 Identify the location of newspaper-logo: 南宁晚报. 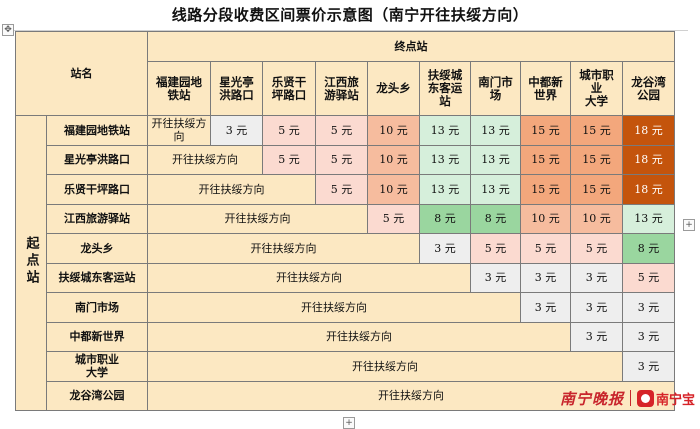
(592, 398).